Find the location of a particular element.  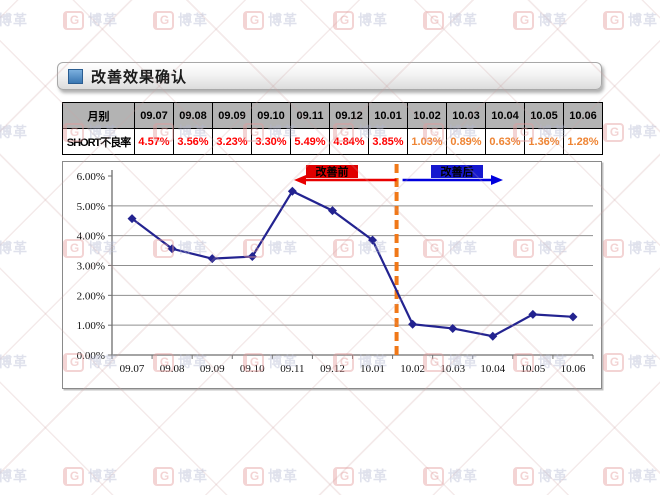

y-axis-label: 6.00% is located at coordinates (91, 177).